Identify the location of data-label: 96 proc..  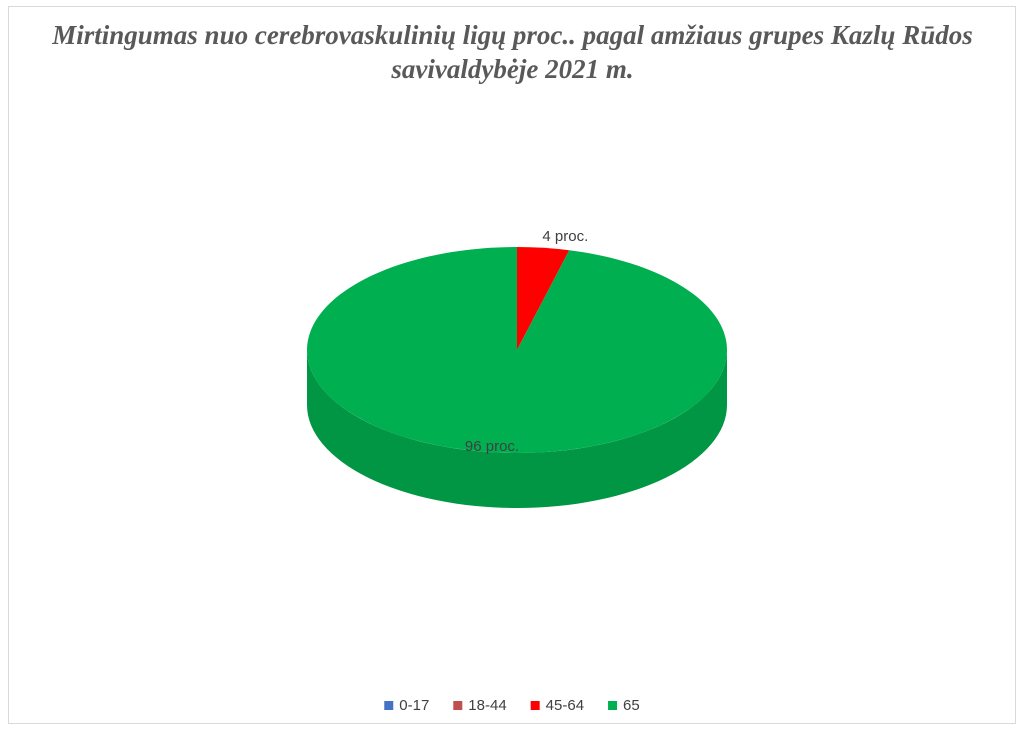
(492, 446).